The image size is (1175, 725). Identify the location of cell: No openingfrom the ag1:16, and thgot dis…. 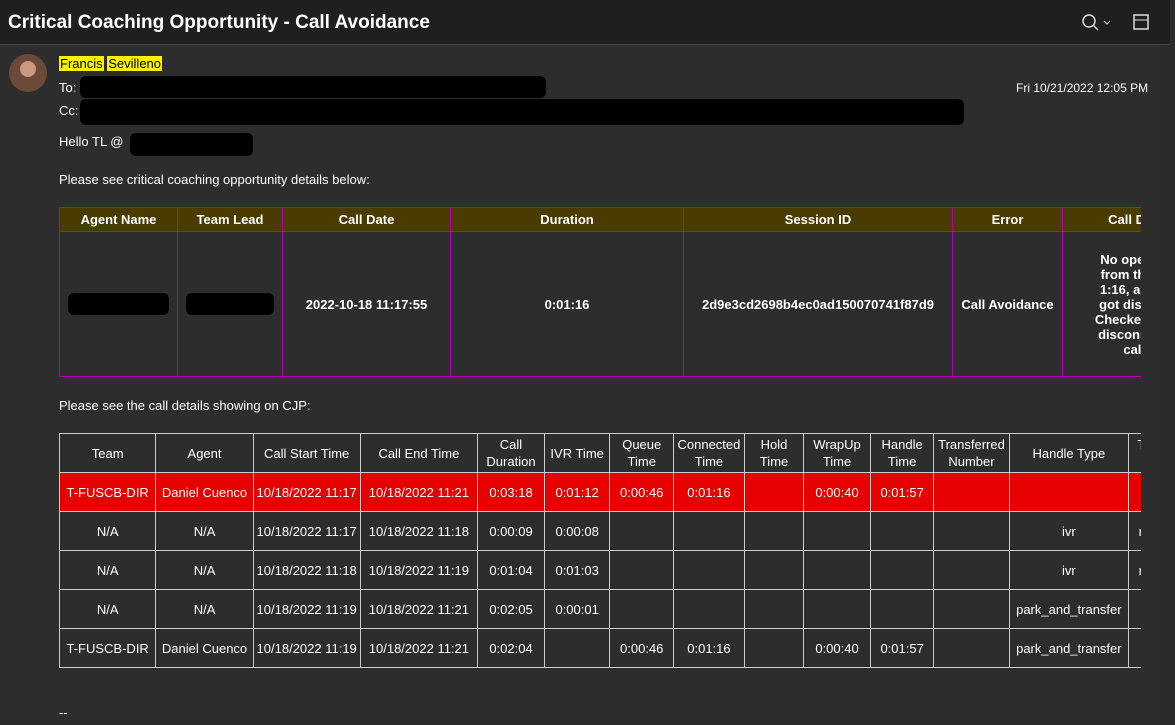
(1101, 304).